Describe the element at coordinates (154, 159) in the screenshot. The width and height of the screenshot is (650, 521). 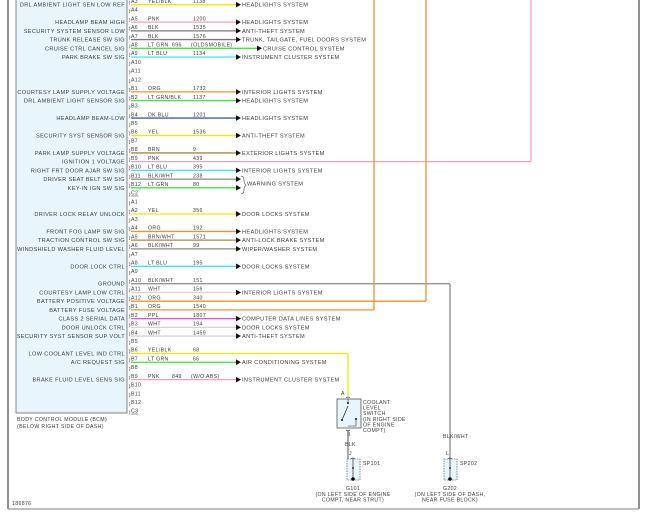
I see `wire-color: PNK` at that location.